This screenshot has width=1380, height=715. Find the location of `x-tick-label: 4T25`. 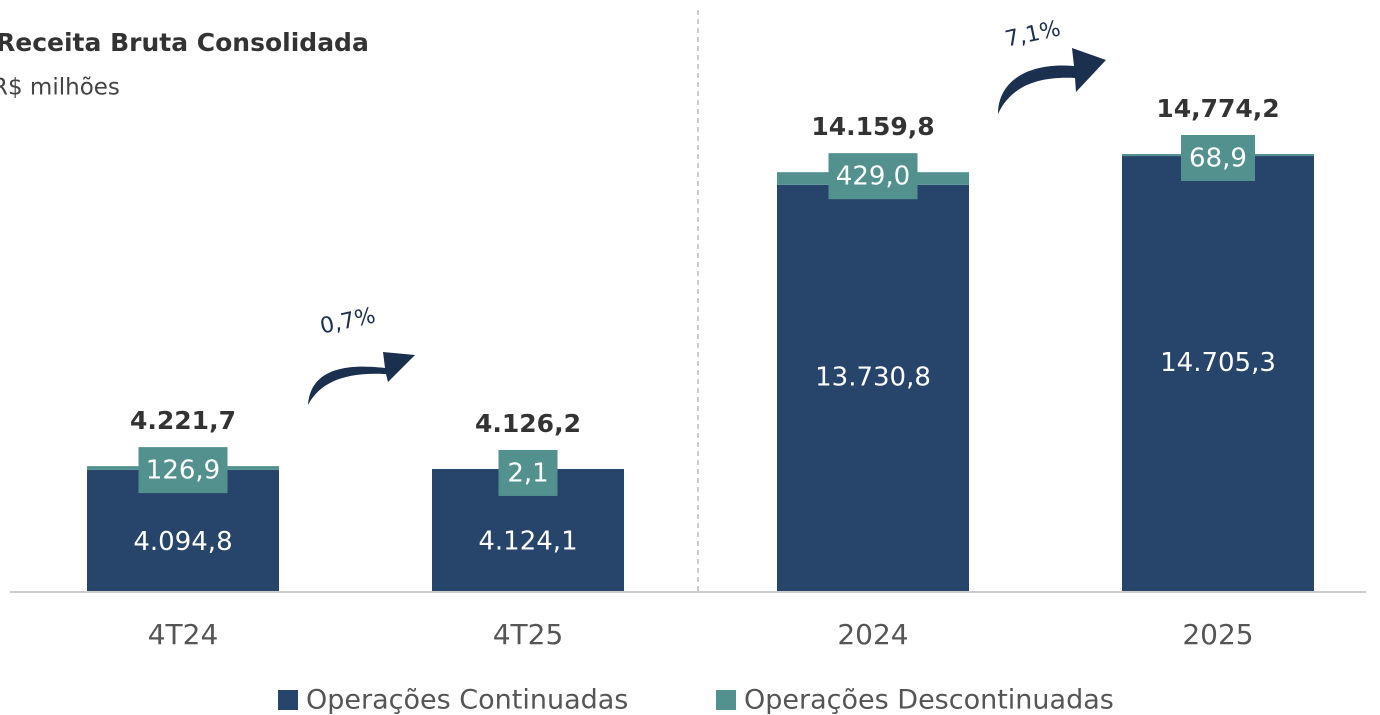

x-tick-label: 4T25 is located at coordinates (528, 634).